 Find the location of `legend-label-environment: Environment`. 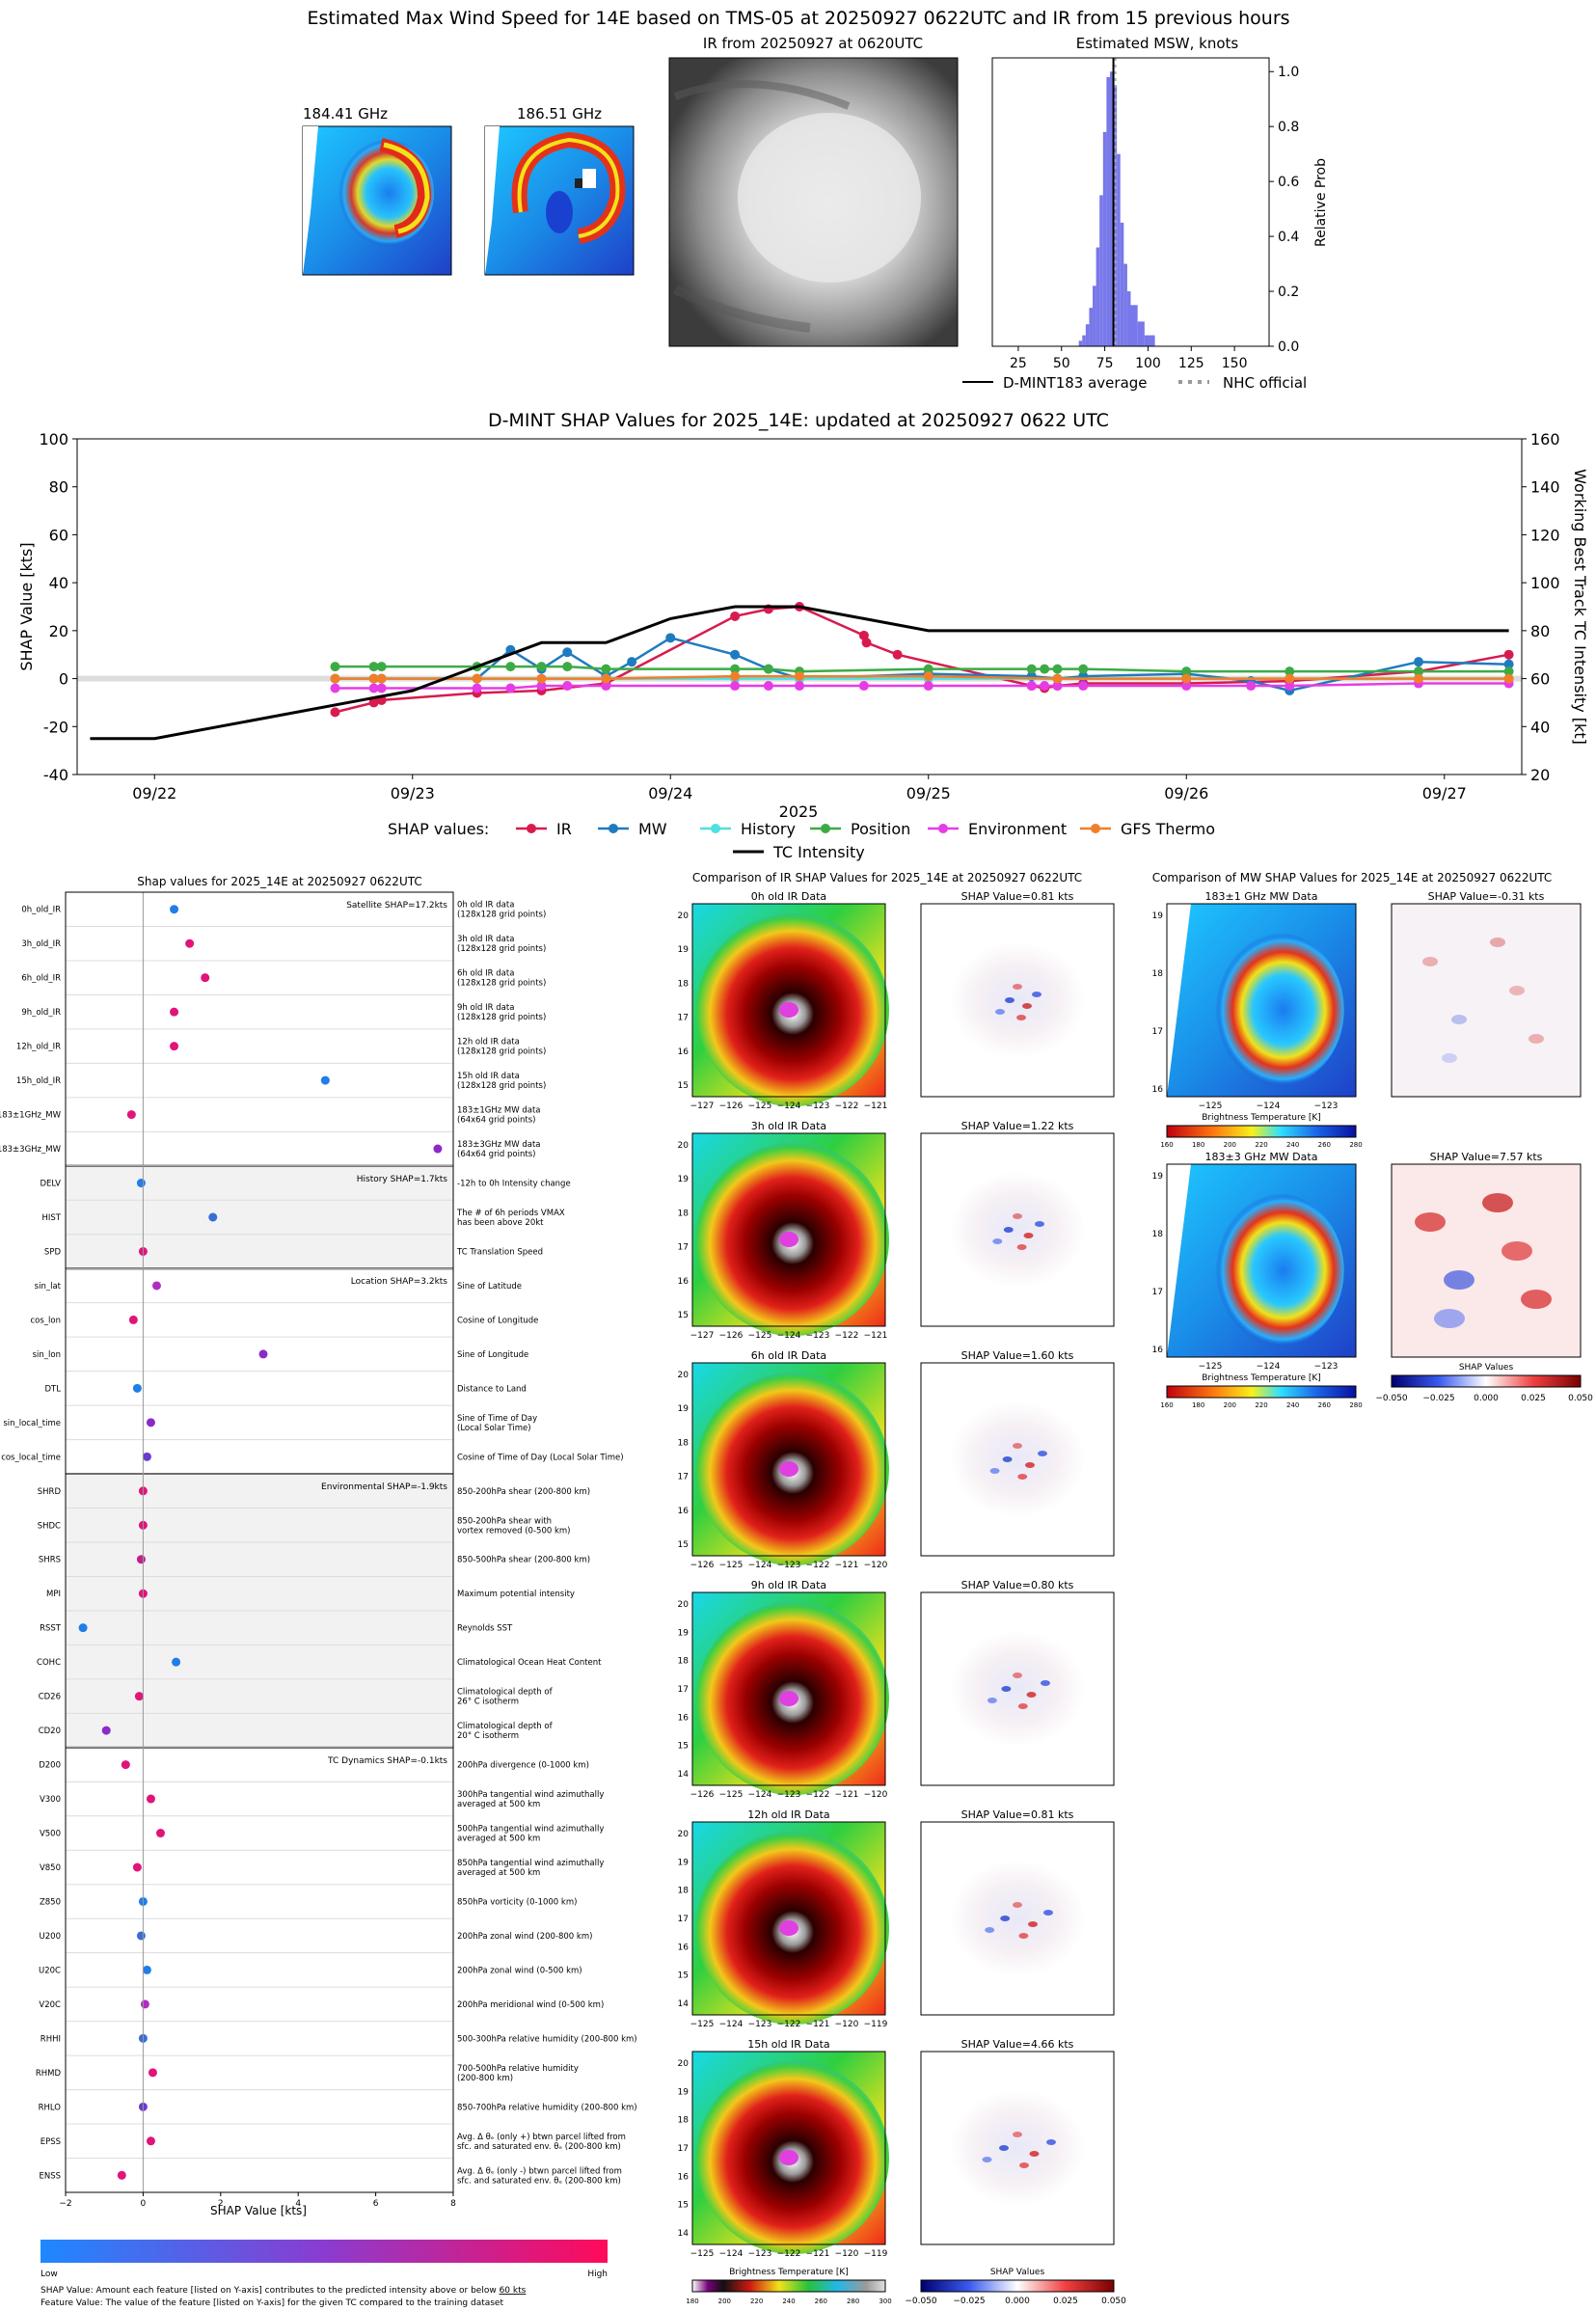

legend-label-environment: Environment is located at coordinates (1018, 829).